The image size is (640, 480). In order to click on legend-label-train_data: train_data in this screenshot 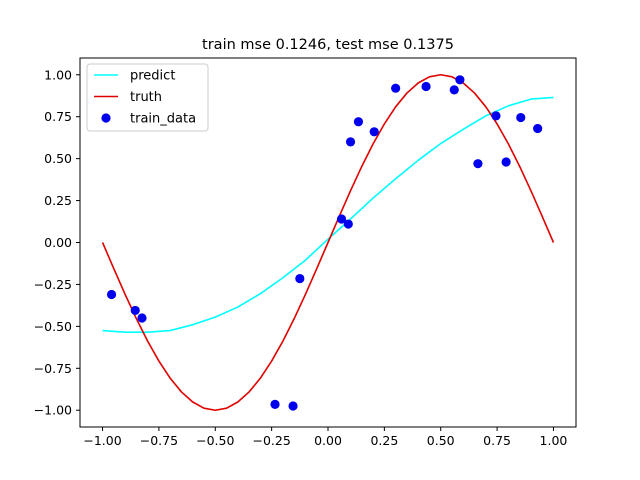, I will do `click(163, 119)`.